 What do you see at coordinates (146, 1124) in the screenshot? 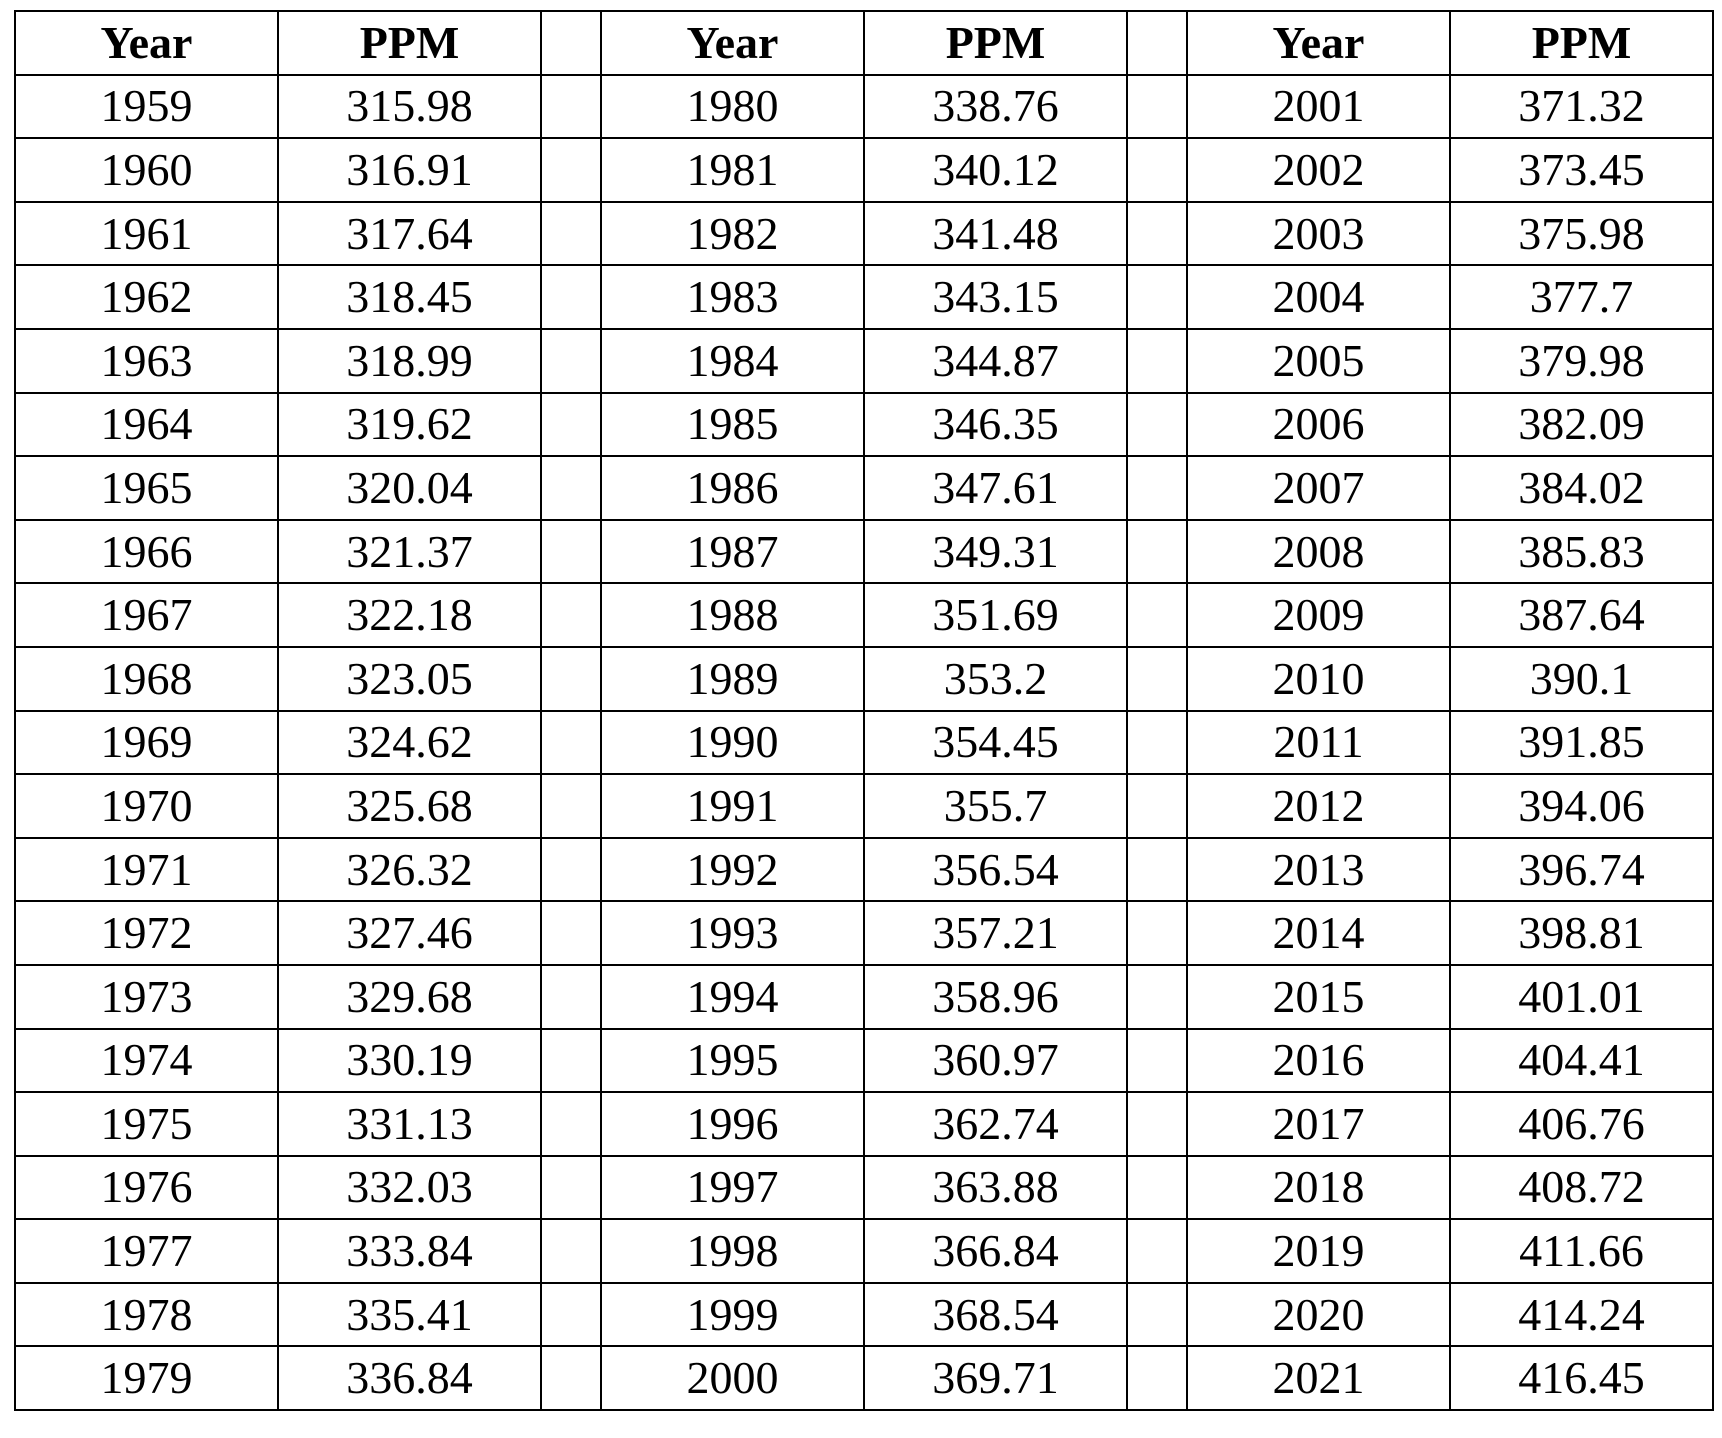
I see `year-cell: 1975` at bounding box center [146, 1124].